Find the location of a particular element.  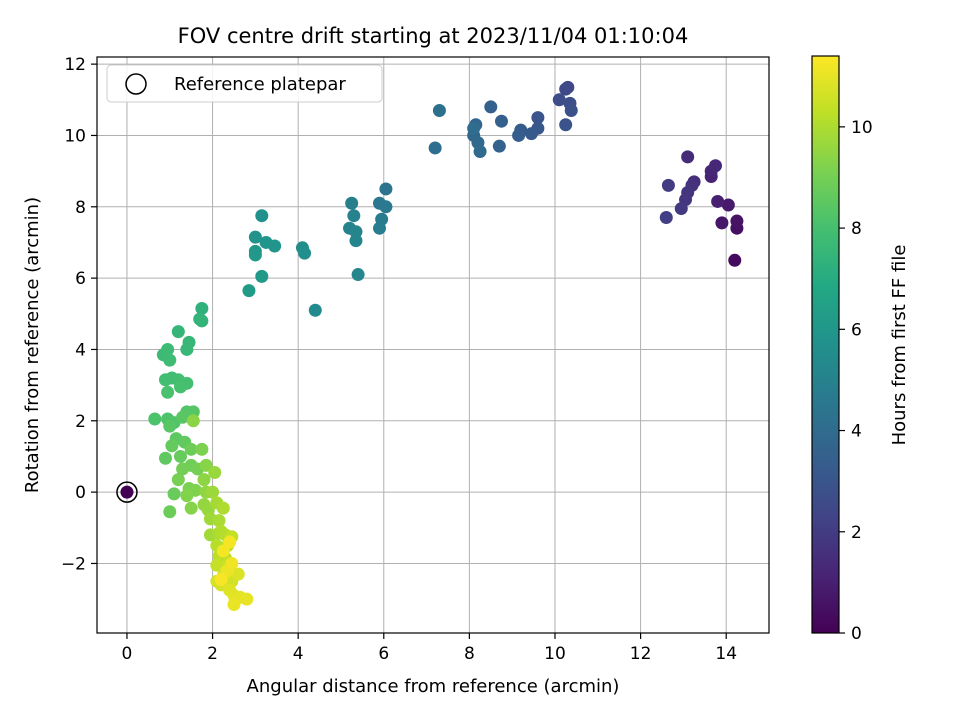

colorbar-gradient is located at coordinates (825, 344).